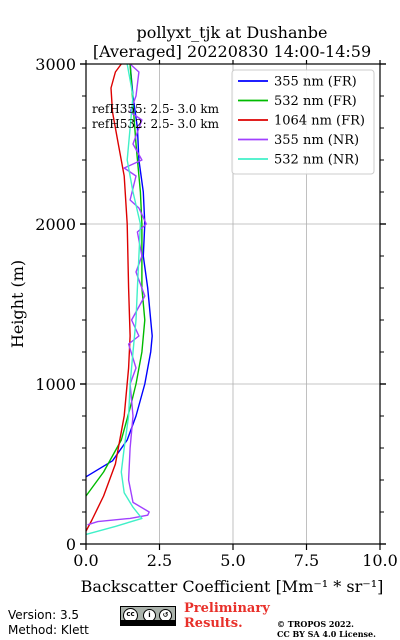  What do you see at coordinates (227, 608) in the screenshot?
I see `preliminary-line1: Preliminary` at bounding box center [227, 608].